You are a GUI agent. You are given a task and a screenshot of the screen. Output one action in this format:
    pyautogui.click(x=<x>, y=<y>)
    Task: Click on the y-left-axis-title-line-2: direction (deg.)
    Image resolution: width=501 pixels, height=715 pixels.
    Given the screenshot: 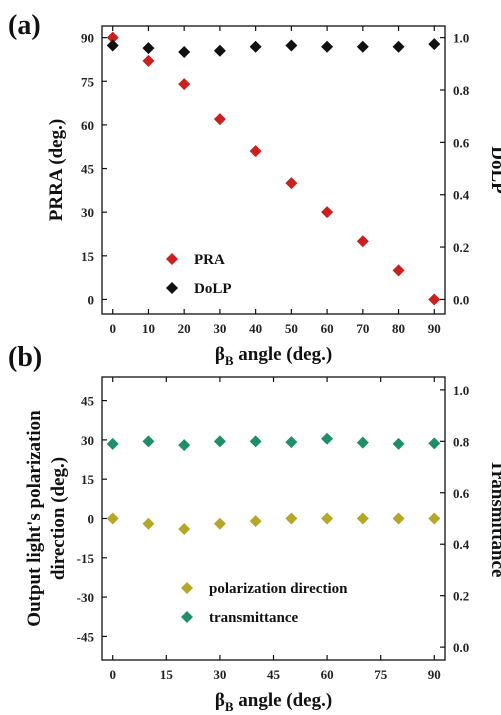 What is the action you would take?
    pyautogui.click(x=58, y=518)
    